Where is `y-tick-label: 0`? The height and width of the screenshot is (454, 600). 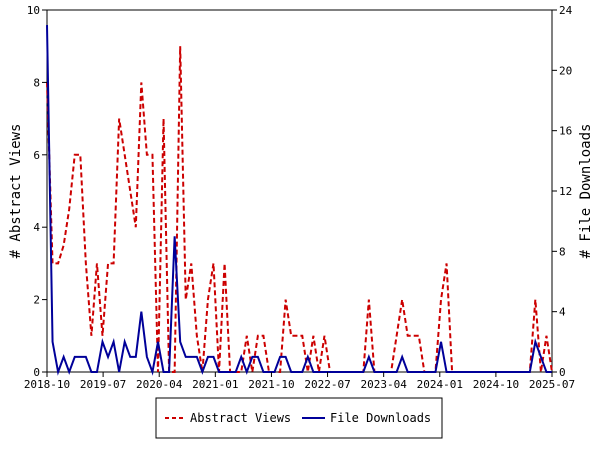 y-tick-label: 0 is located at coordinates (36, 372).